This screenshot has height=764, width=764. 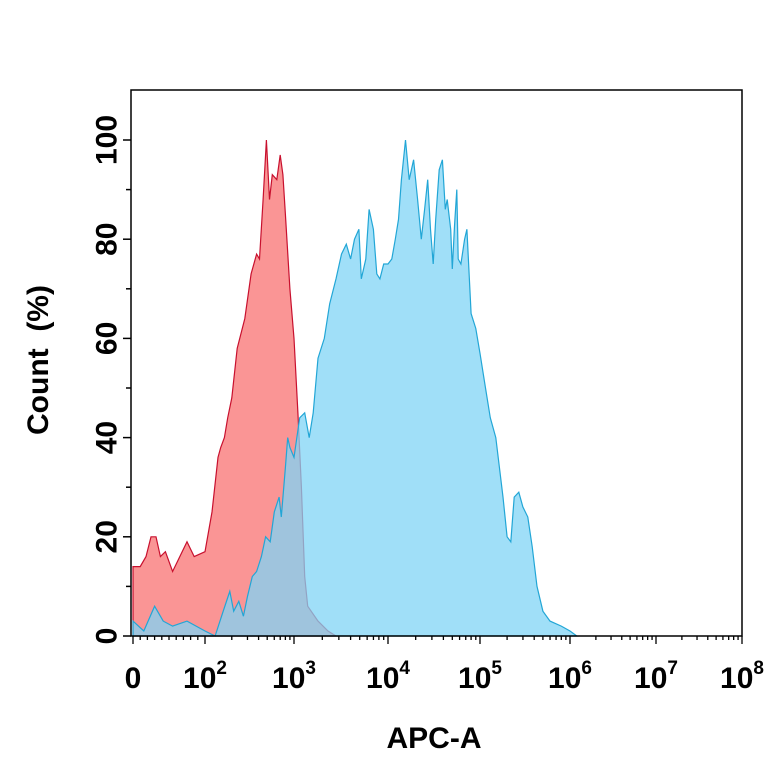 What do you see at coordinates (38, 360) in the screenshot?
I see `y-axis-title: Count (%)` at bounding box center [38, 360].